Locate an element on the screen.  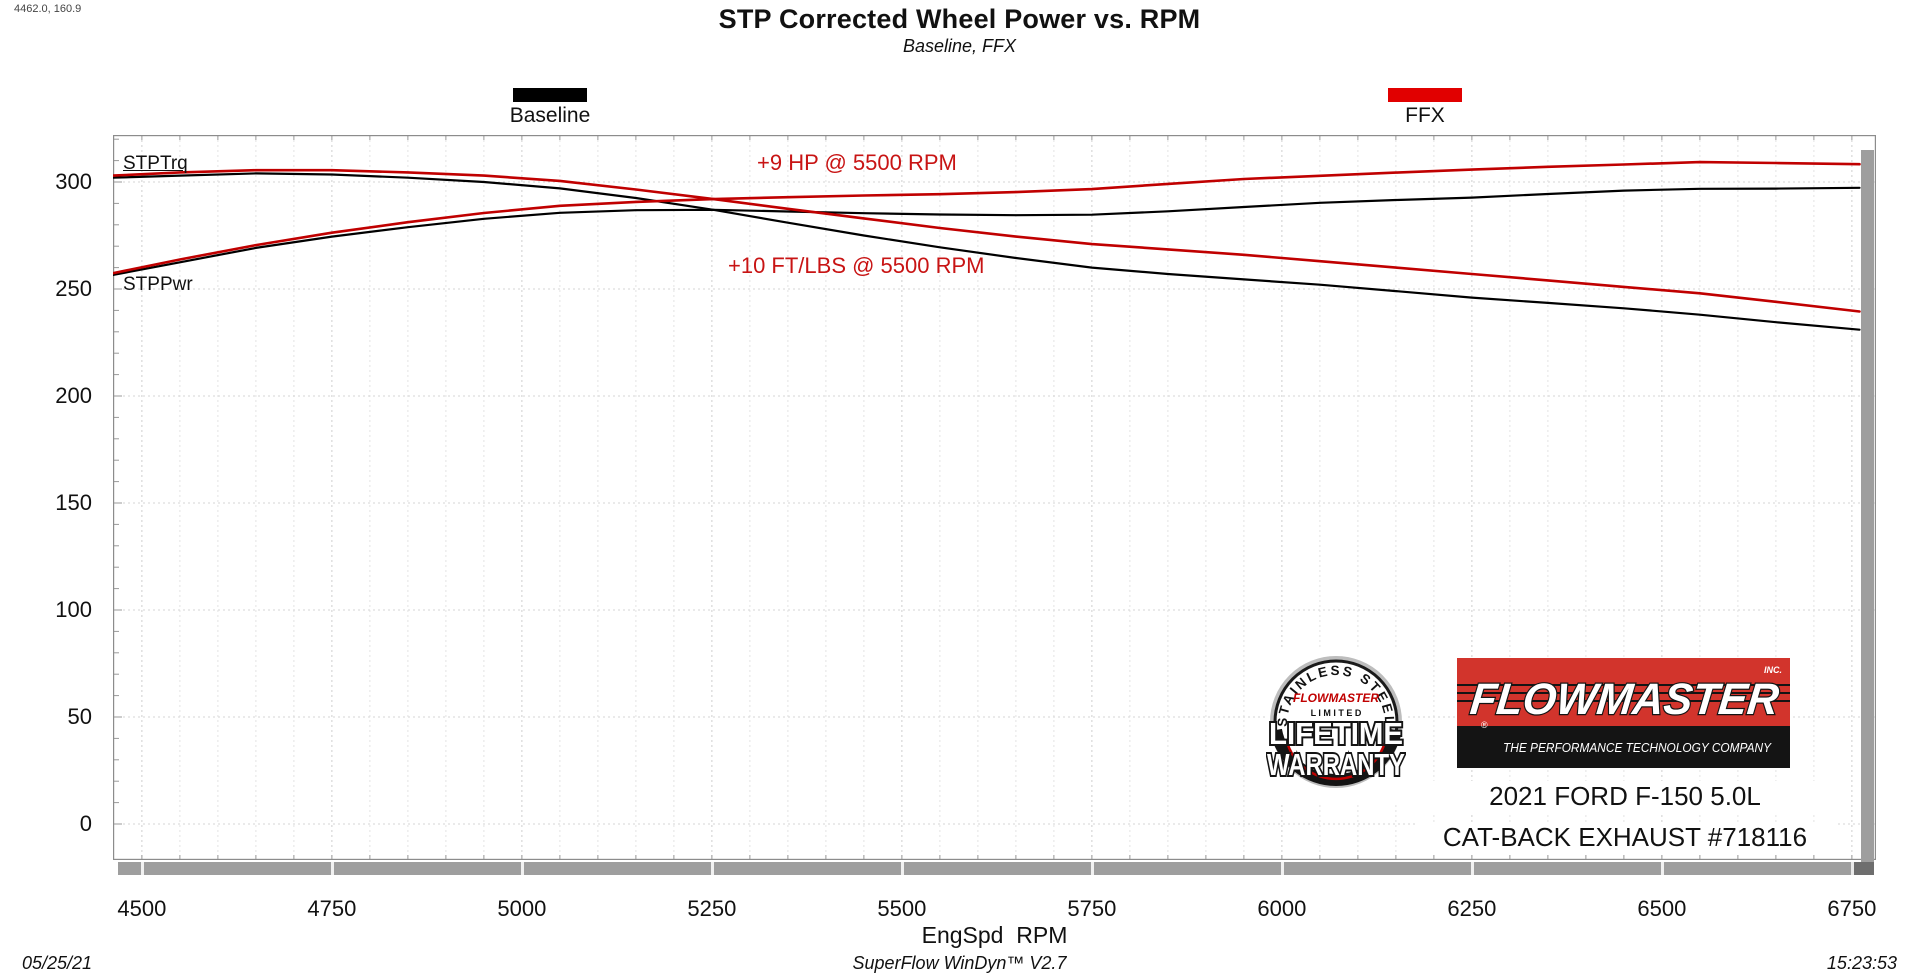
horizontal-scrollbar is located at coordinates (996, 868).